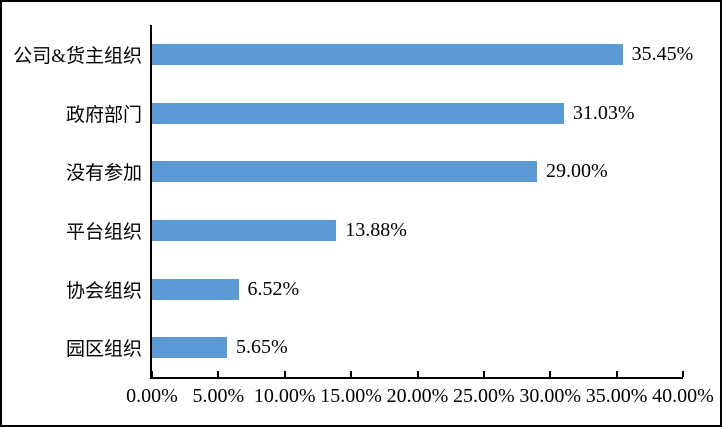 Image resolution: width=722 pixels, height=427 pixels. Describe the element at coordinates (262, 347) in the screenshot. I see `bar-value-label: 5.65%` at that location.